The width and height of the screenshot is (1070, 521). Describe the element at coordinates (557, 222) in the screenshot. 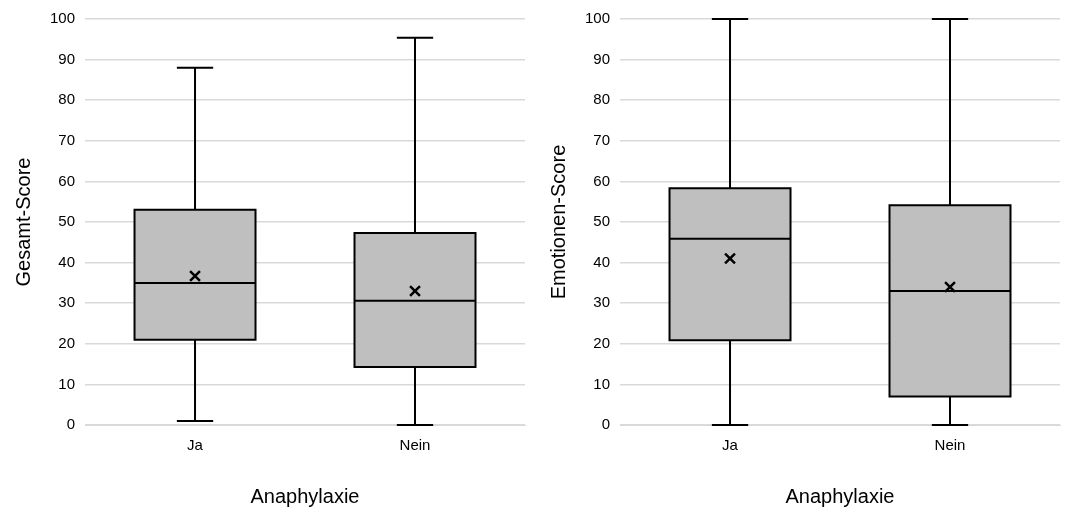

I see `y-axis-title: Emotionen-Score` at that location.